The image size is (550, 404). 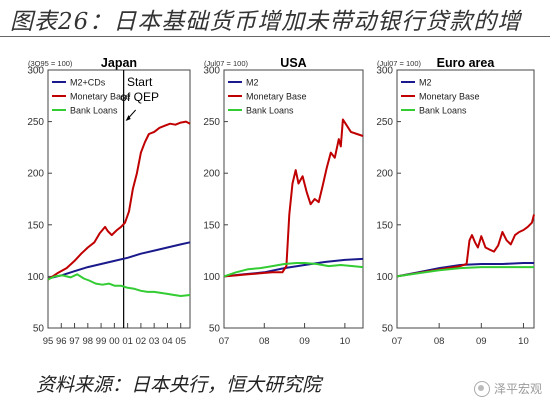 What do you see at coordinates (128, 118) in the screenshot?
I see `qep-arrowhead` at bounding box center [128, 118].